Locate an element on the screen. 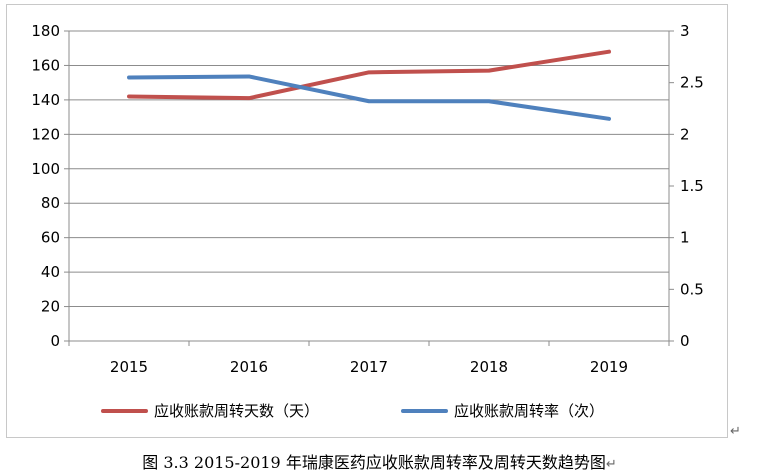 The height and width of the screenshot is (476, 759). x-tick-label: 2016 is located at coordinates (249, 367).